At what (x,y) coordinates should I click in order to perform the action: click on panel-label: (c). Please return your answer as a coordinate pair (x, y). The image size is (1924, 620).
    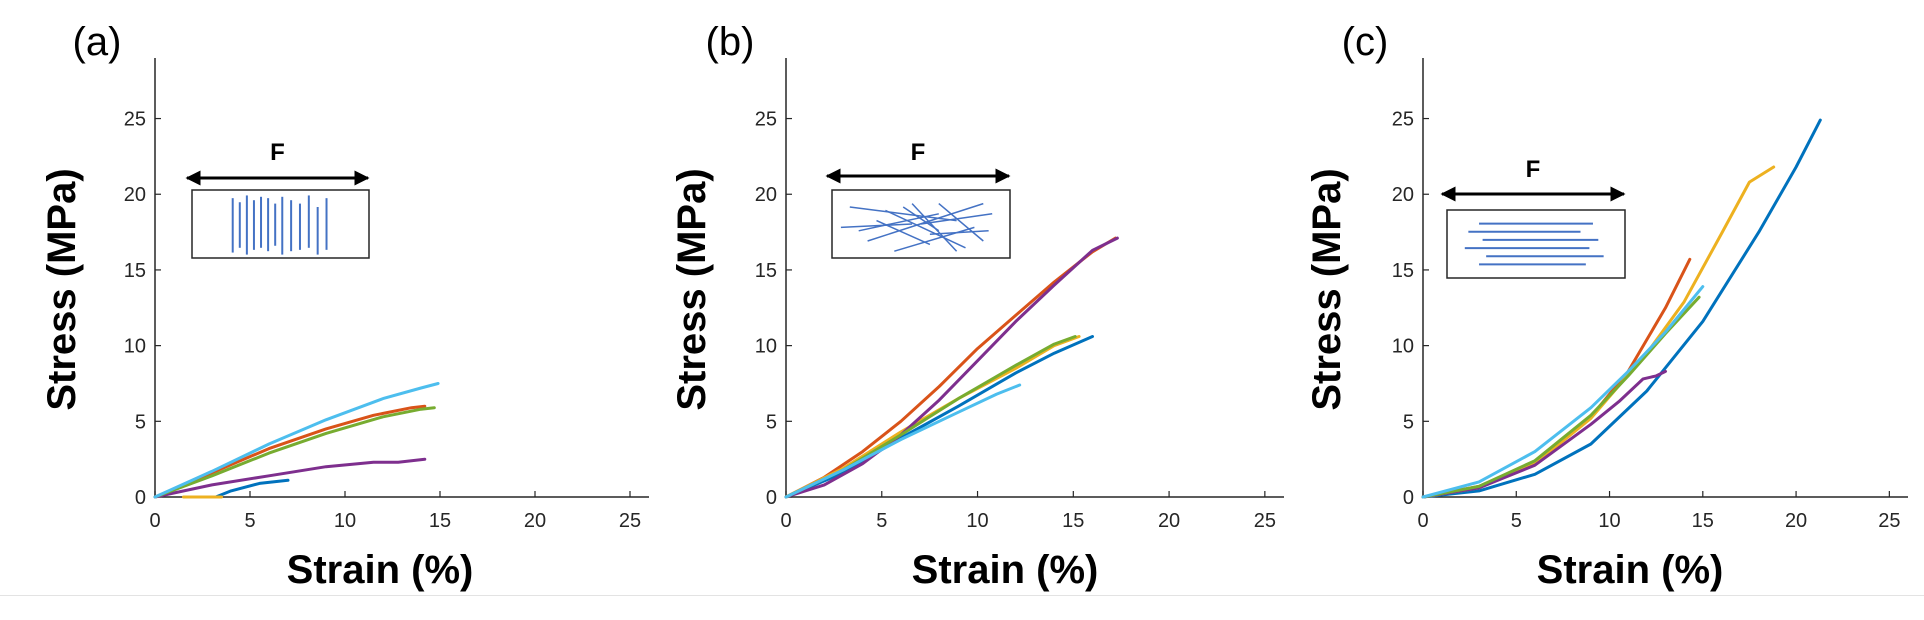
    Looking at the image, I should click on (1365, 42).